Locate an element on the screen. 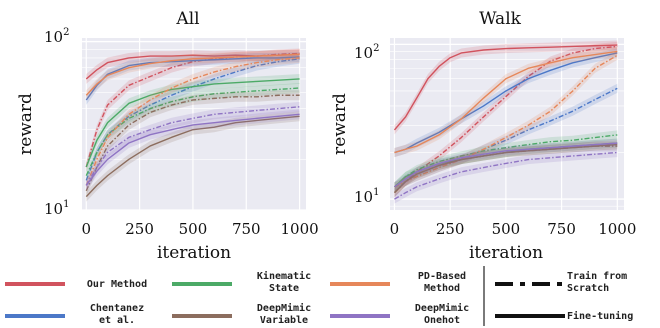 Image resolution: width=660 pixels, height=328 pixels. legend-label-fine-tuning: Fine-tuning is located at coordinates (600, 316).